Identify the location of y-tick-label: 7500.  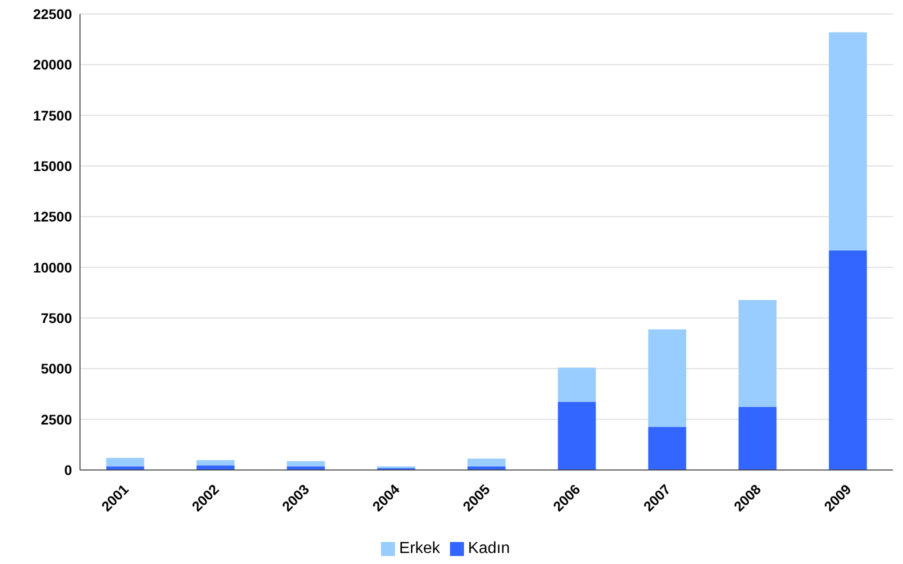
(56, 318).